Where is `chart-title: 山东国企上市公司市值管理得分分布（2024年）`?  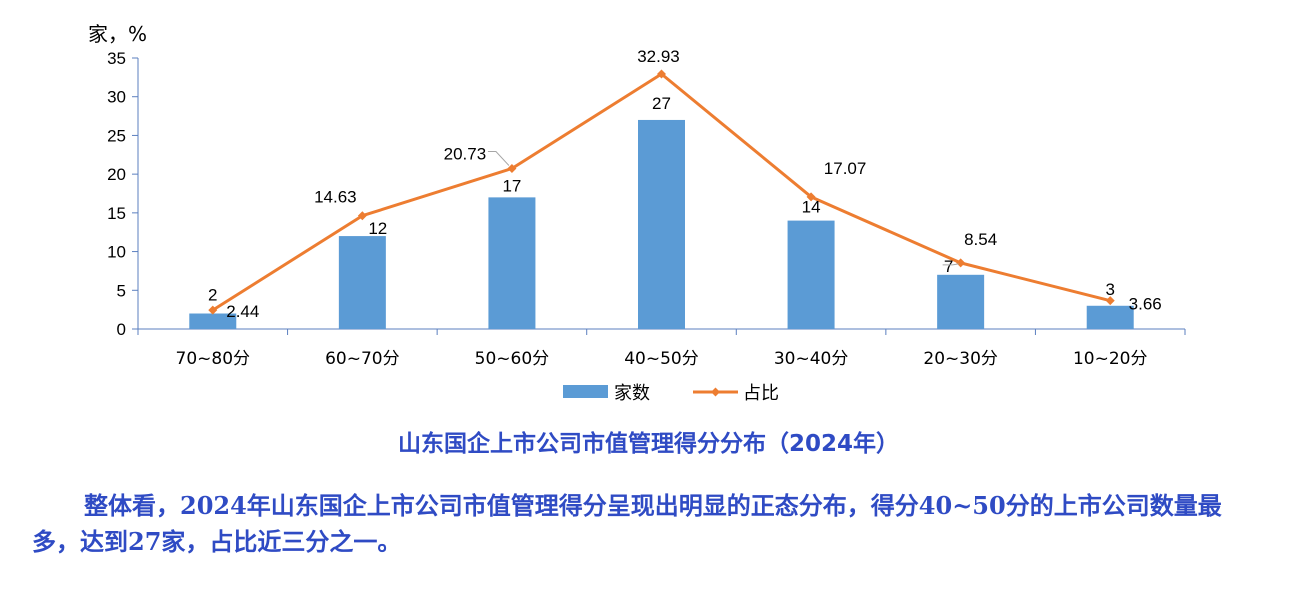
chart-title: 山东国企上市公司市值管理得分分布（2024年） is located at coordinates (648, 444).